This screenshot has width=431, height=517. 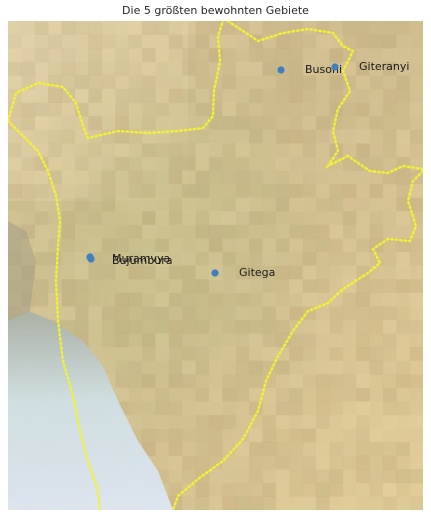 What do you see at coordinates (335, 67) in the screenshot?
I see `city-marker-giteranyi` at bounding box center [335, 67].